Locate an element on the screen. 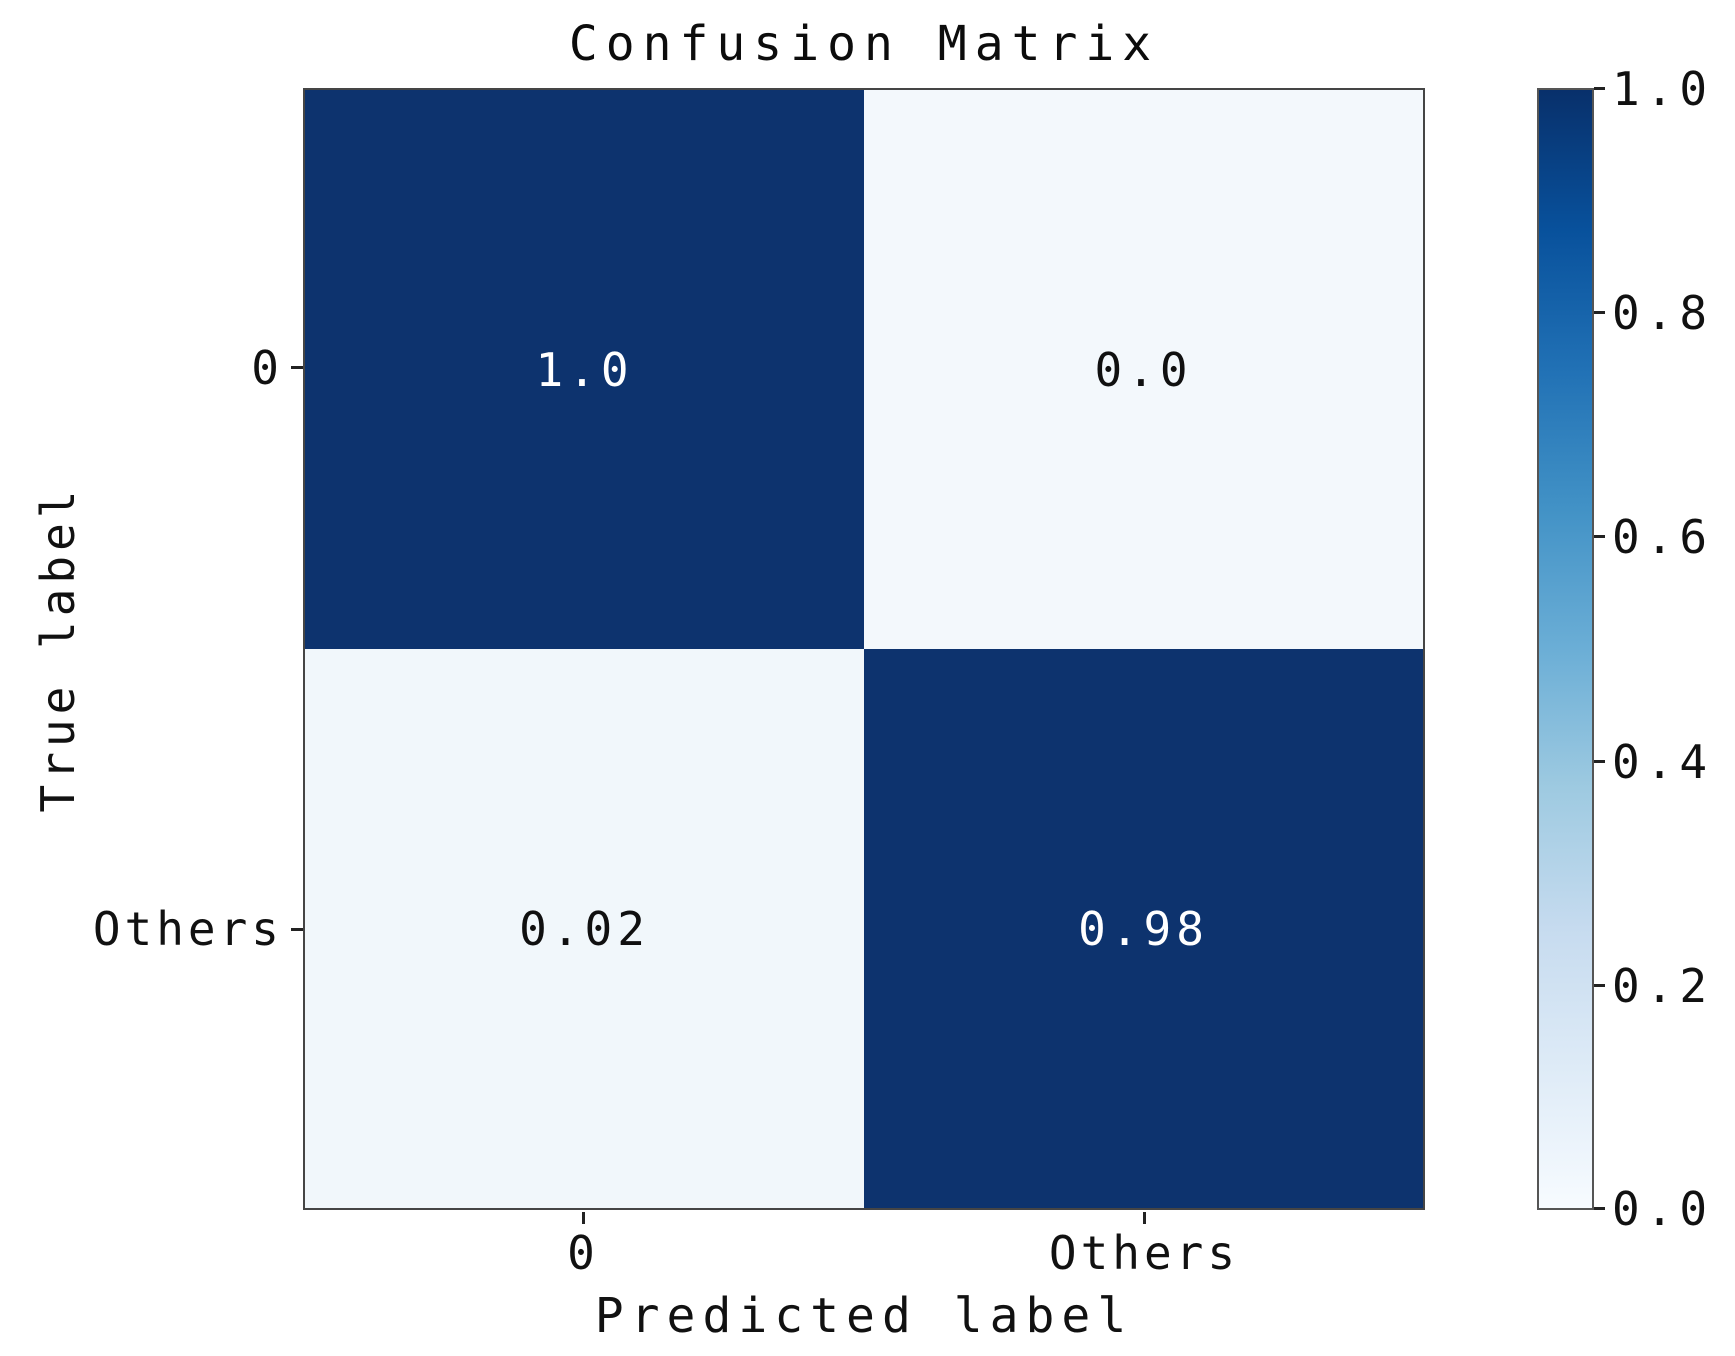  chart-title: Confusion Matrix is located at coordinates (864, 44).